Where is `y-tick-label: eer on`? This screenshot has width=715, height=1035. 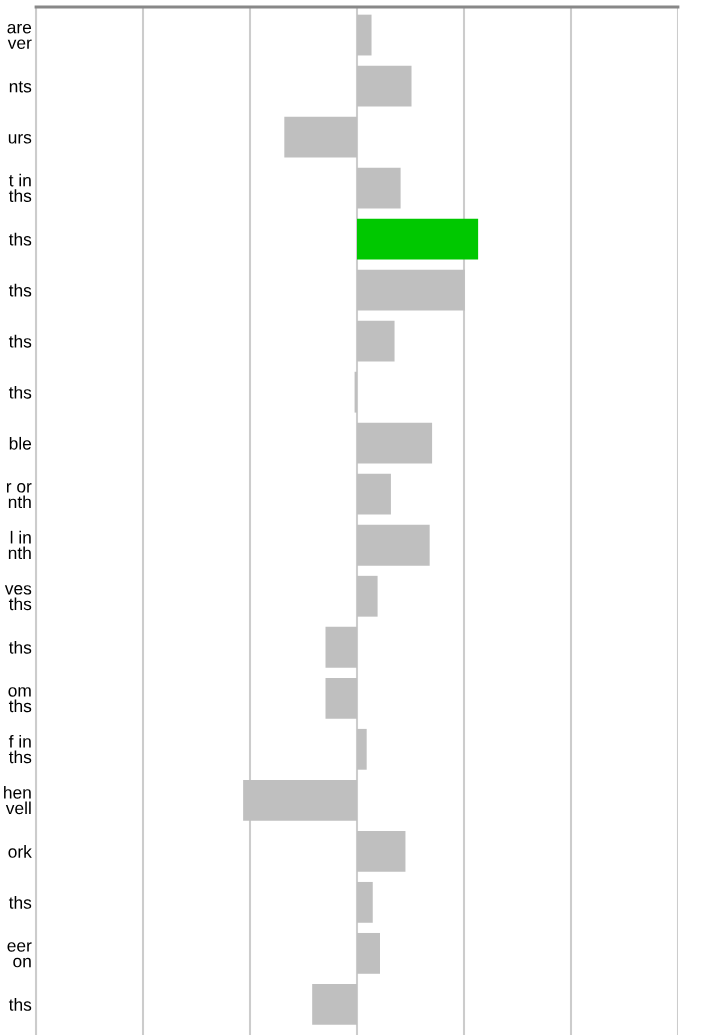 y-tick-label: eer on is located at coordinates (19, 955).